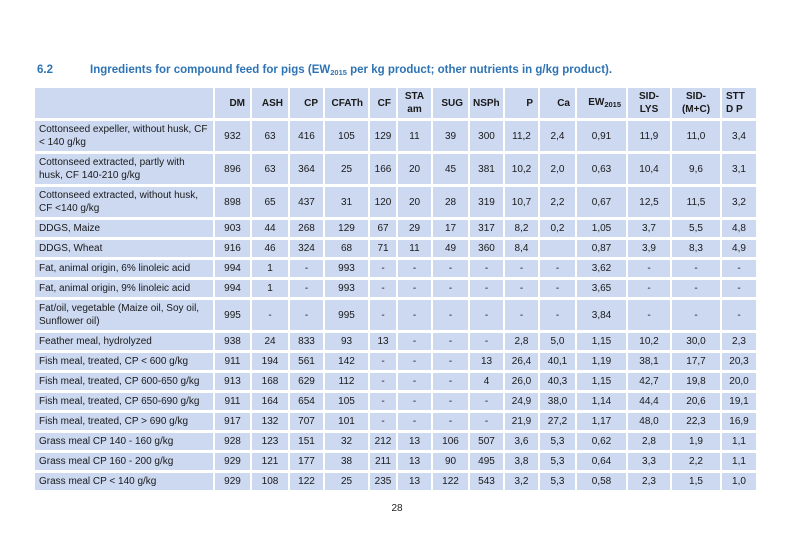 The image size is (794, 560). I want to click on value-cell: 1,0, so click(740, 483).